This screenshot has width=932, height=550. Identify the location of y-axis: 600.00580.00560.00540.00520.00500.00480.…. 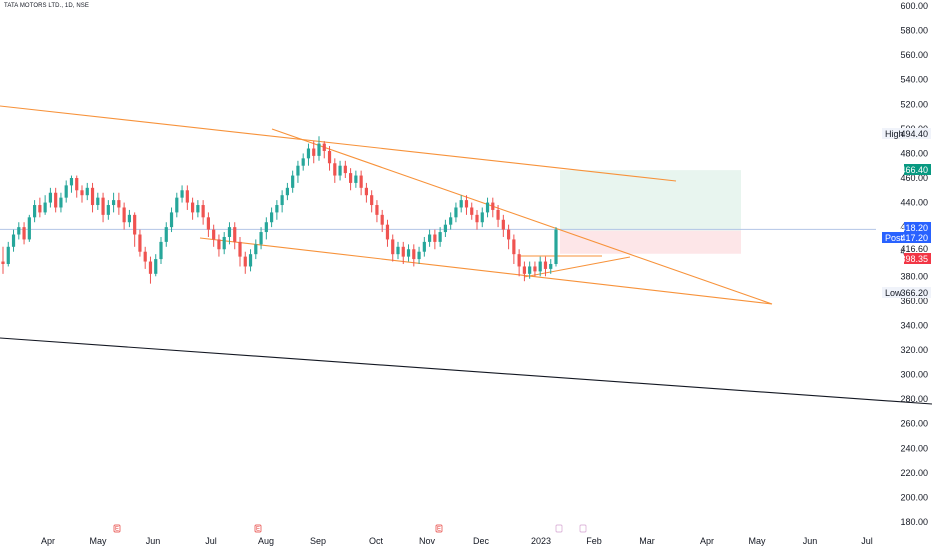
(914, 264).